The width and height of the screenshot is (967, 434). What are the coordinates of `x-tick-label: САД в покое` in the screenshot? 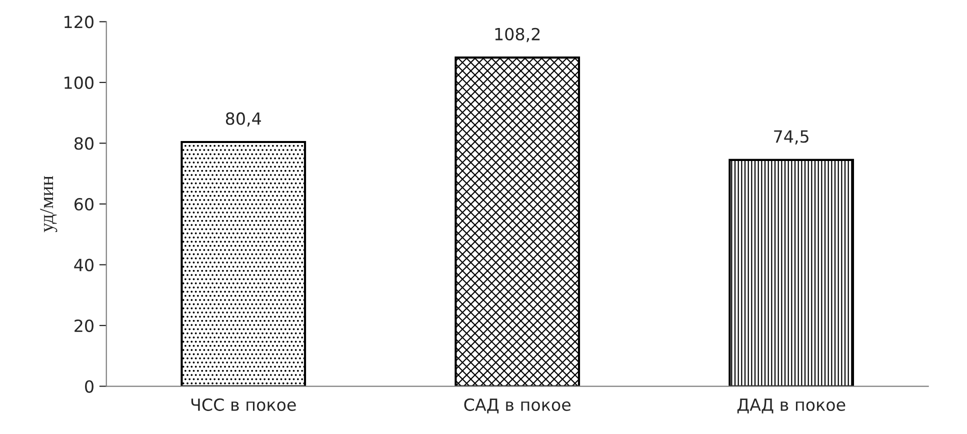 It's located at (517, 406).